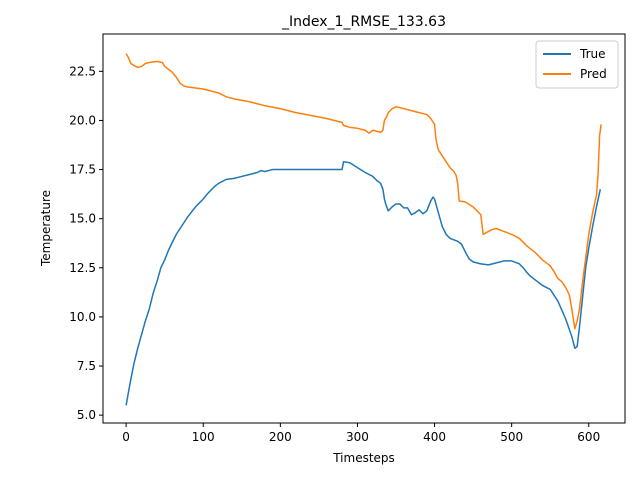  Describe the element at coordinates (86, 415) in the screenshot. I see `y-tick-label: 5.0` at that location.